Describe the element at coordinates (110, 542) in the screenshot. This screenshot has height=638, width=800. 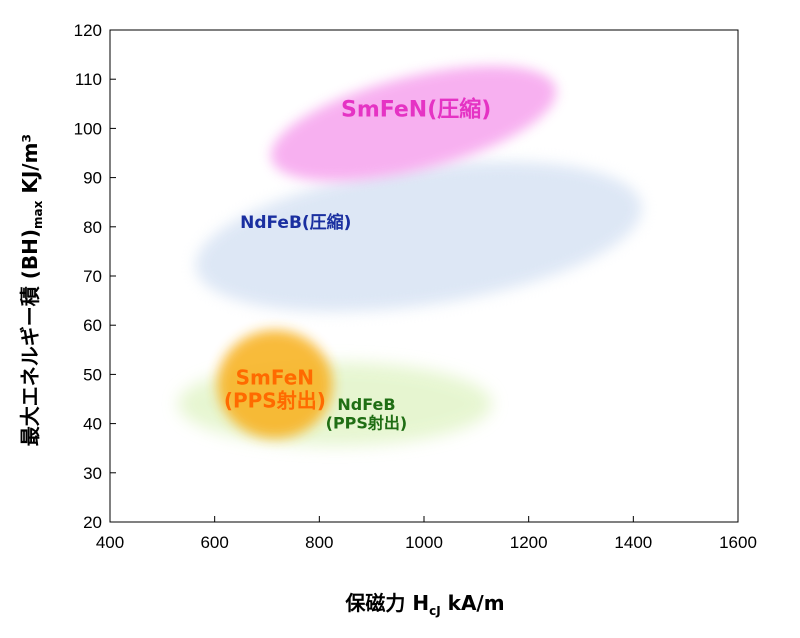
I see `x-tick-label: 400` at that location.